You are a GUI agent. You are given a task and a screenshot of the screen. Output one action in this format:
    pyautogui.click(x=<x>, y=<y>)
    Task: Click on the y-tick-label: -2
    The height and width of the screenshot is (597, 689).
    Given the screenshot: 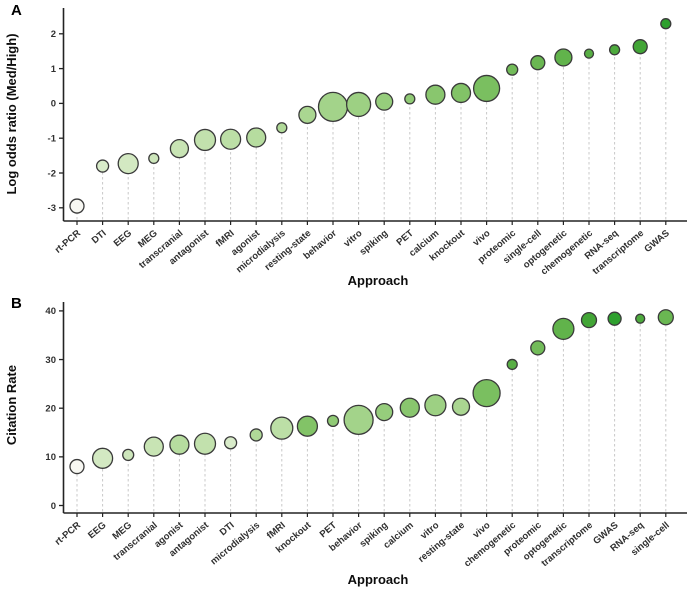 What is the action you would take?
    pyautogui.click(x=52, y=173)
    